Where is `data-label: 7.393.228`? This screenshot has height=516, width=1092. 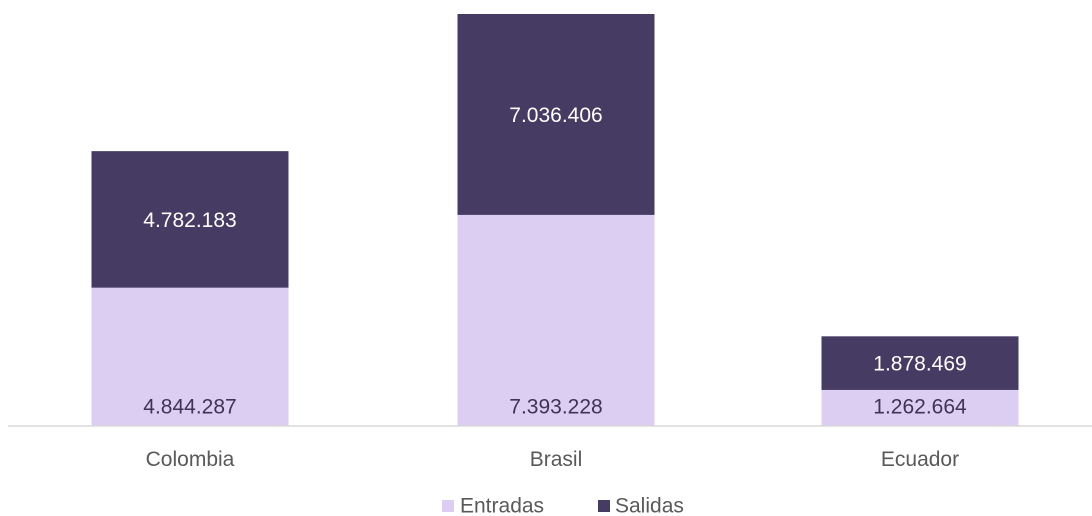
data-label: 7.393.228 is located at coordinates (555, 407).